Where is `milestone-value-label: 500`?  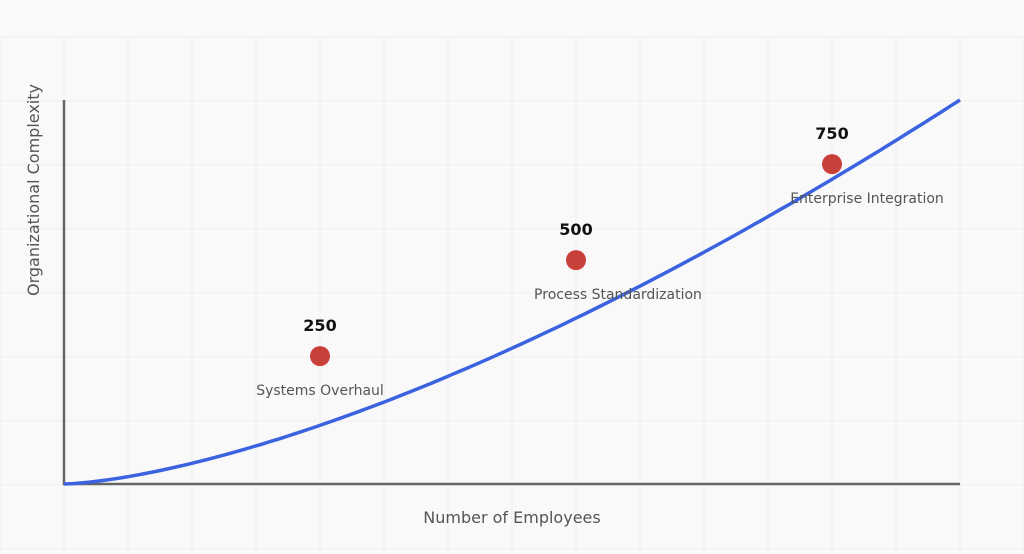
milestone-value-label: 500 is located at coordinates (575, 229).